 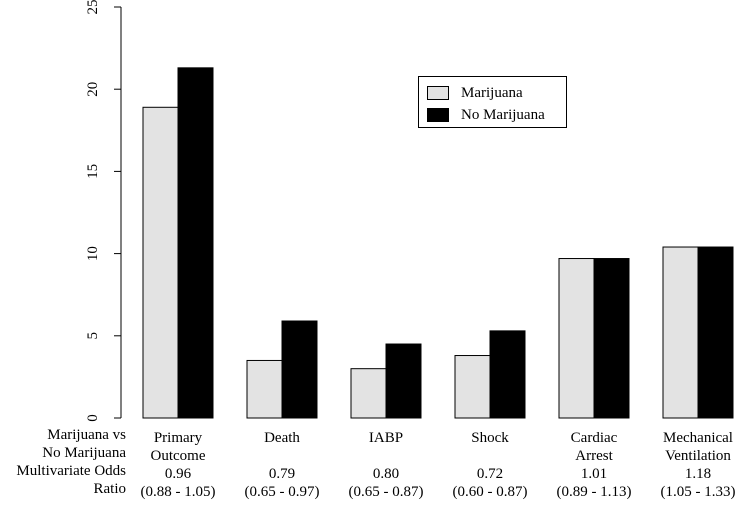 What do you see at coordinates (503, 114) in the screenshot?
I see `legend-label-no-marijuana: No Marijuana` at bounding box center [503, 114].